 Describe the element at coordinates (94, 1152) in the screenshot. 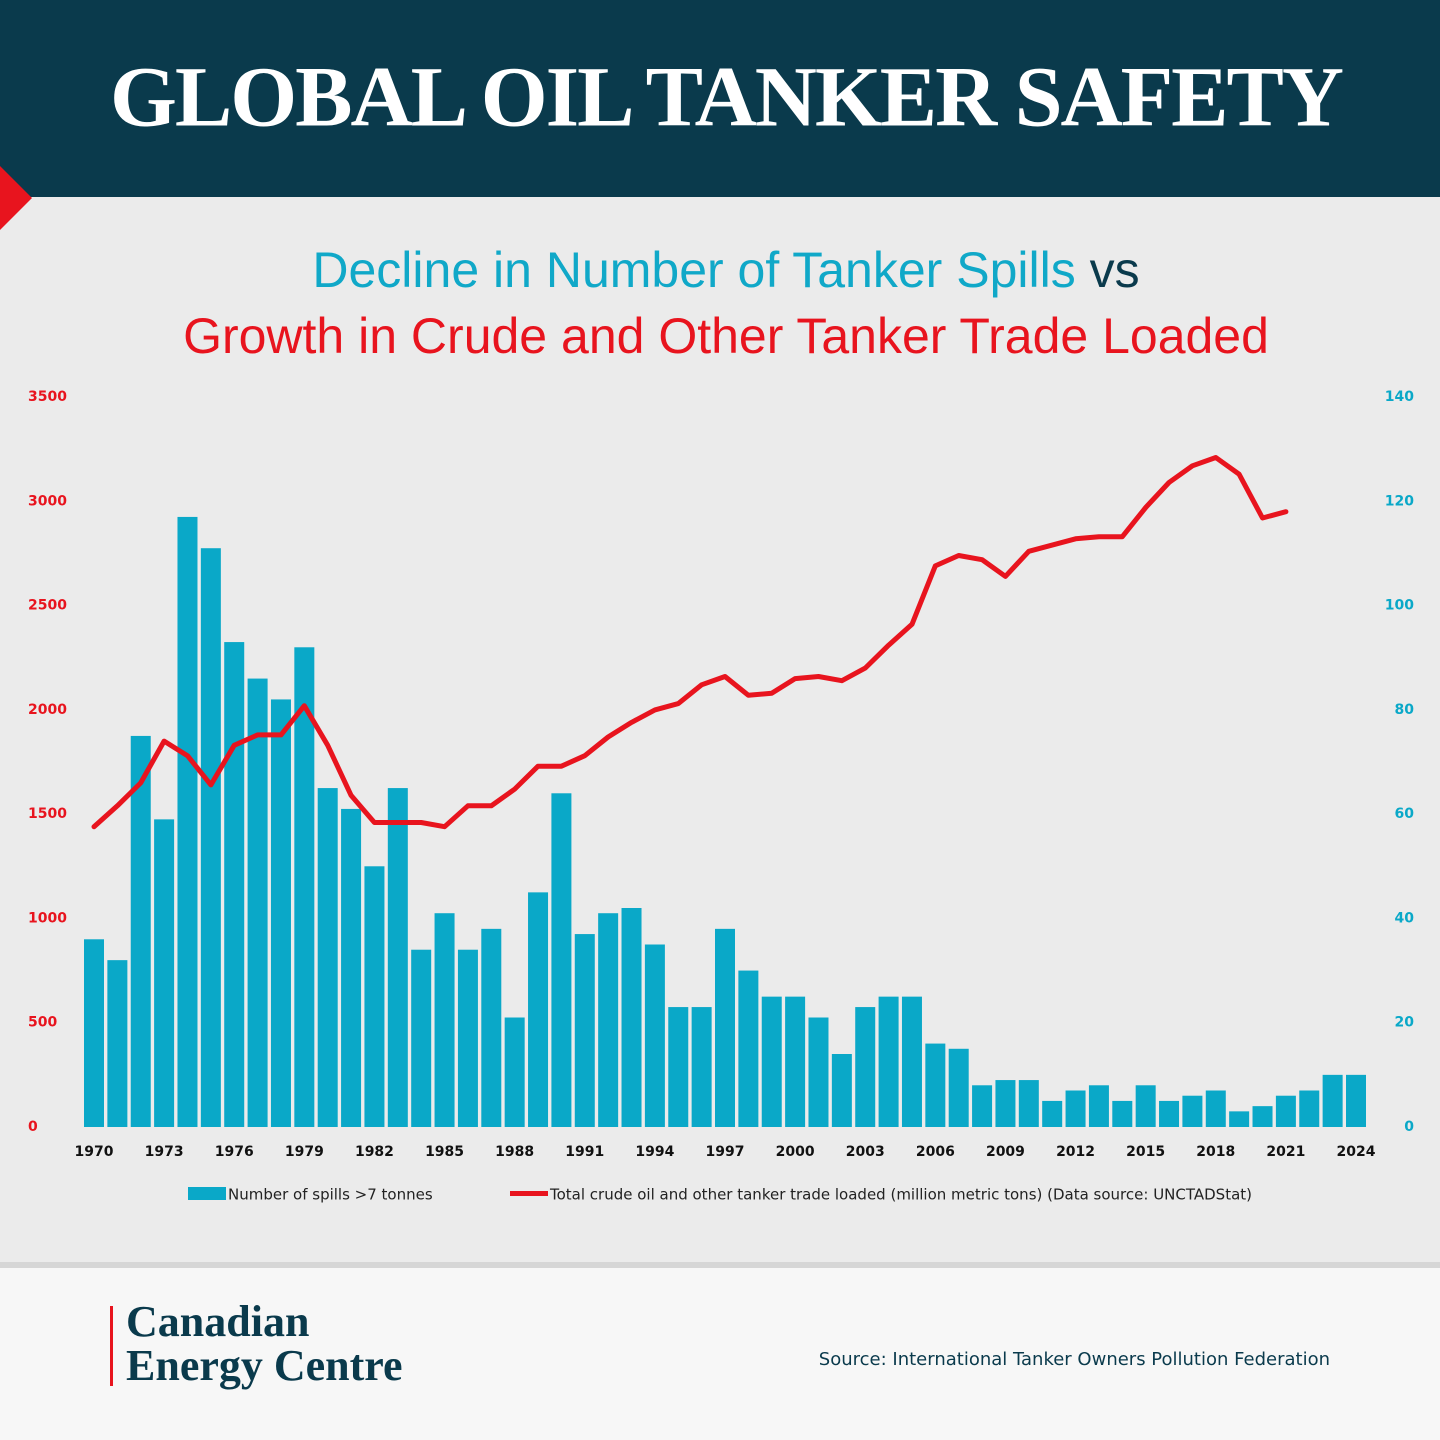

I see `x-tick-label: 1970` at that location.